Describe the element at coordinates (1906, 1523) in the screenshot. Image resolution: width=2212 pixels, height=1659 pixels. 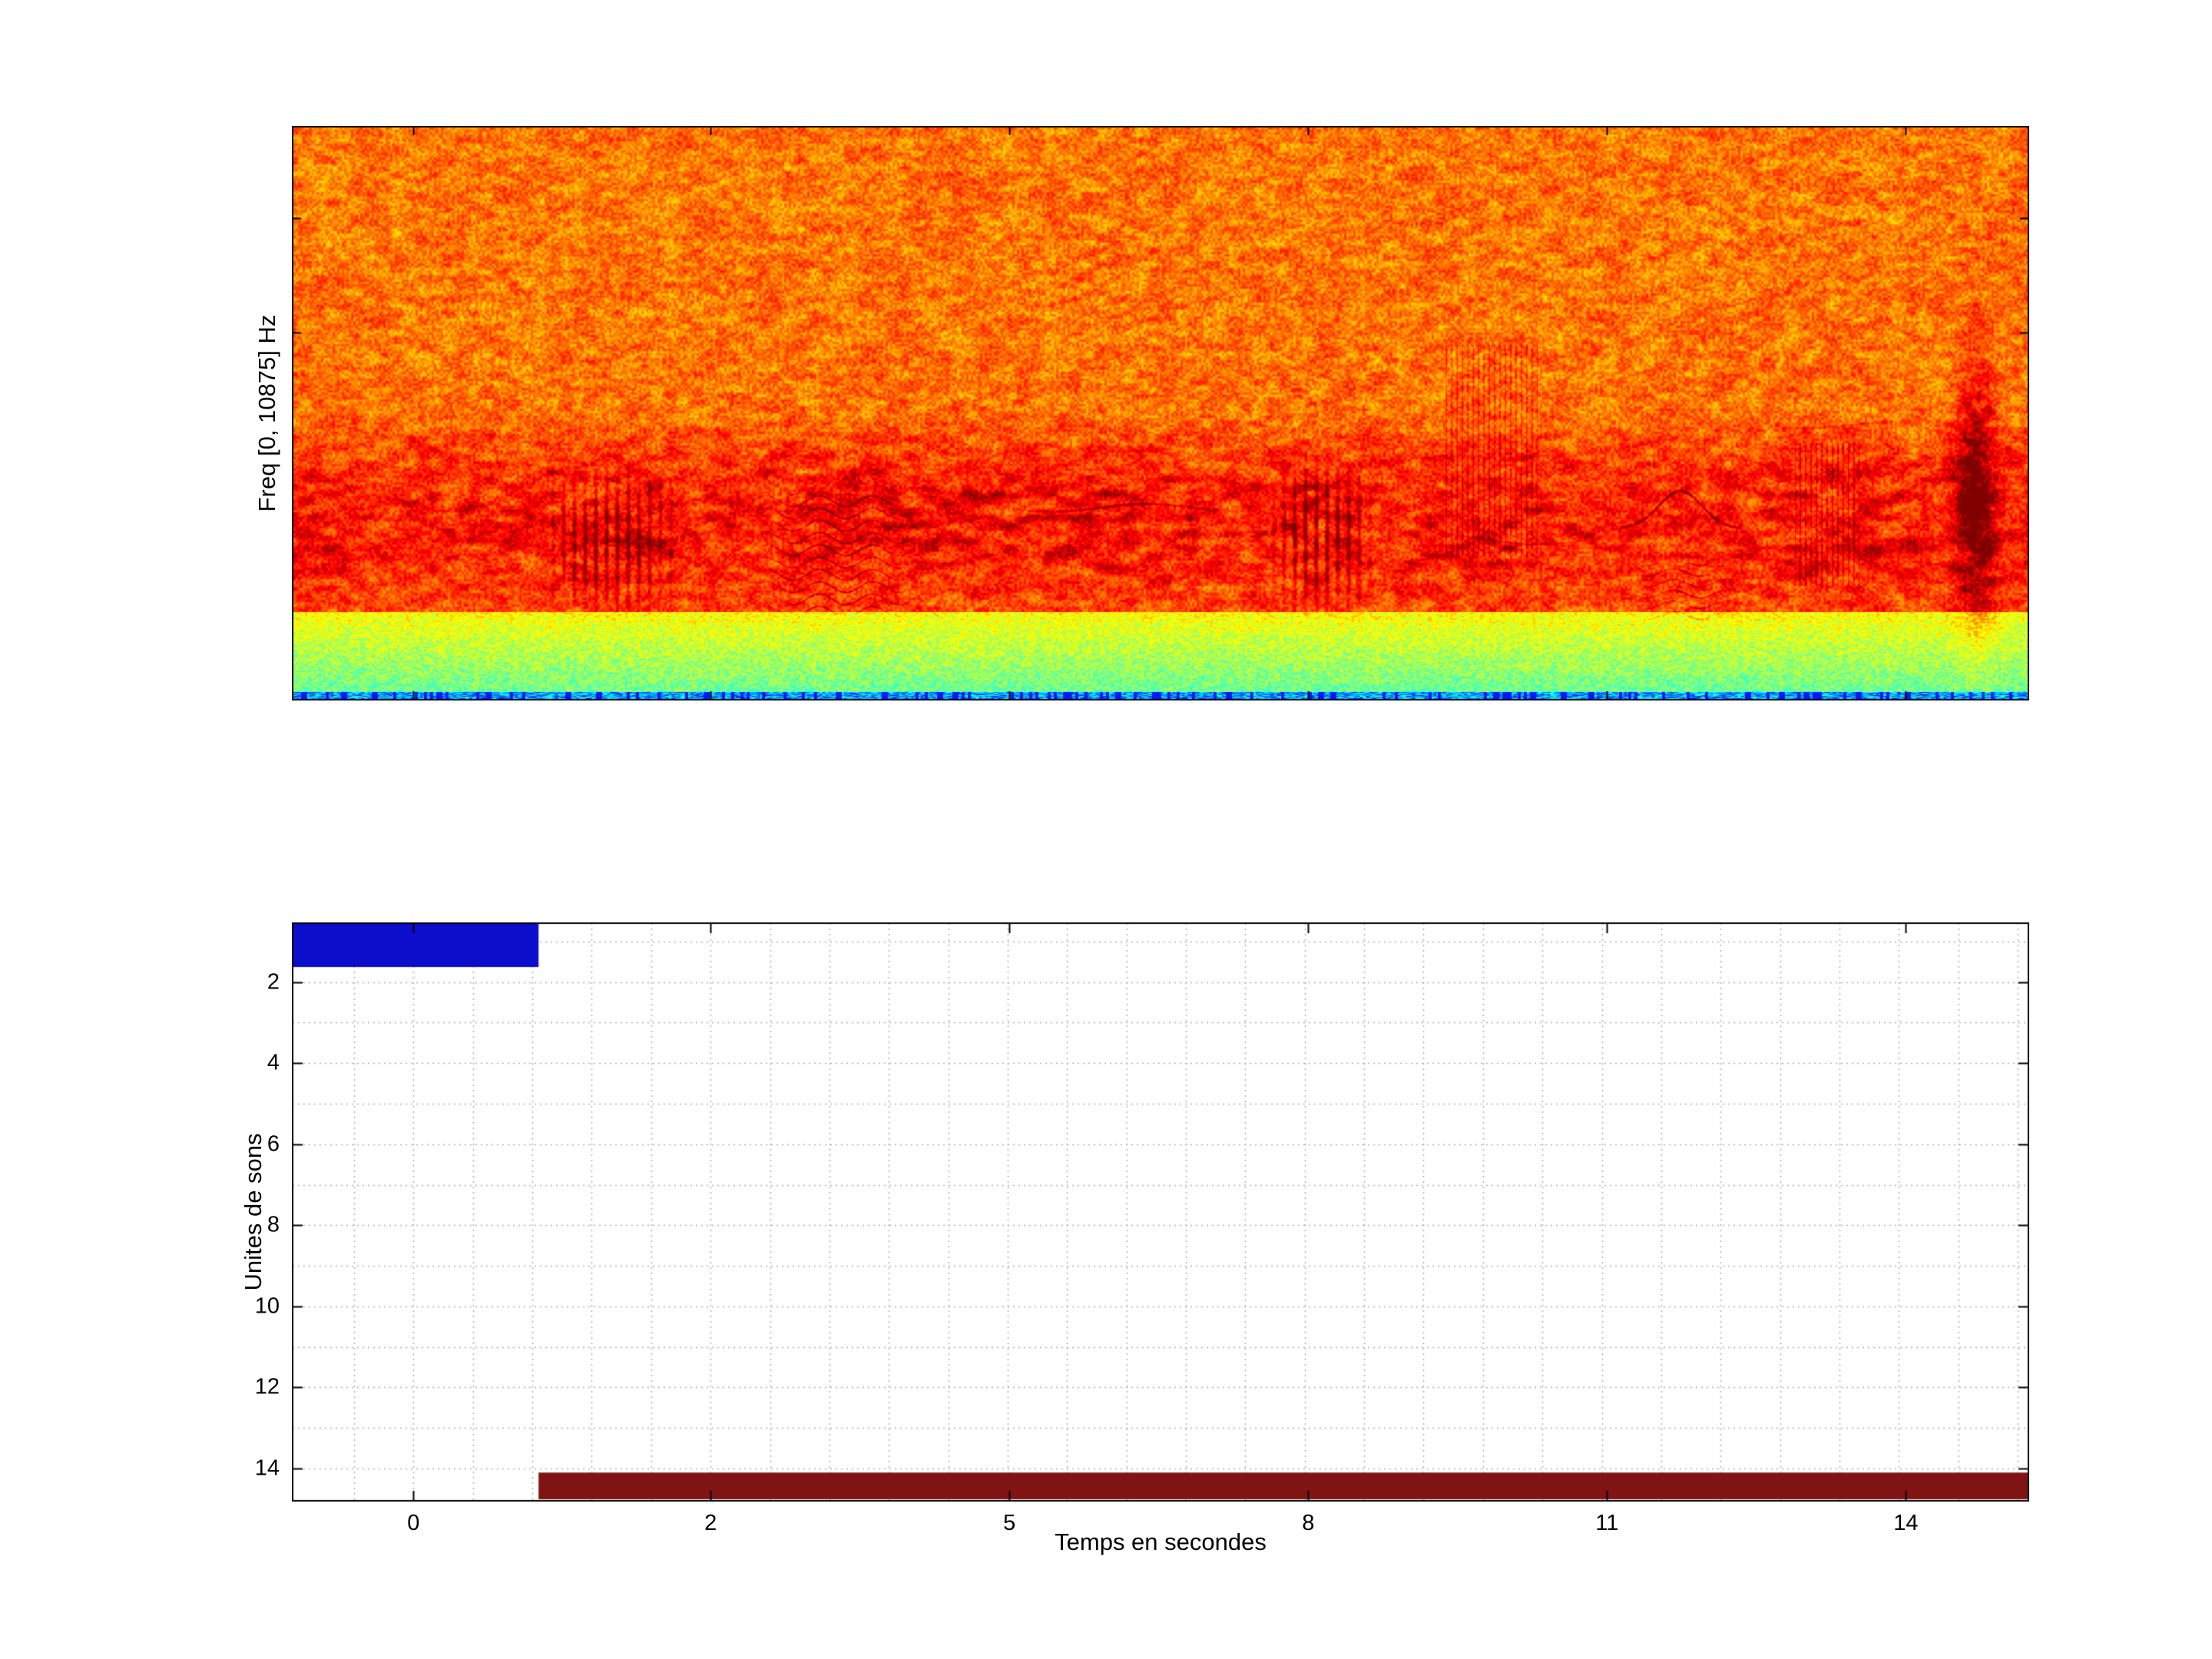
I see `x-tick-label: 14` at that location.